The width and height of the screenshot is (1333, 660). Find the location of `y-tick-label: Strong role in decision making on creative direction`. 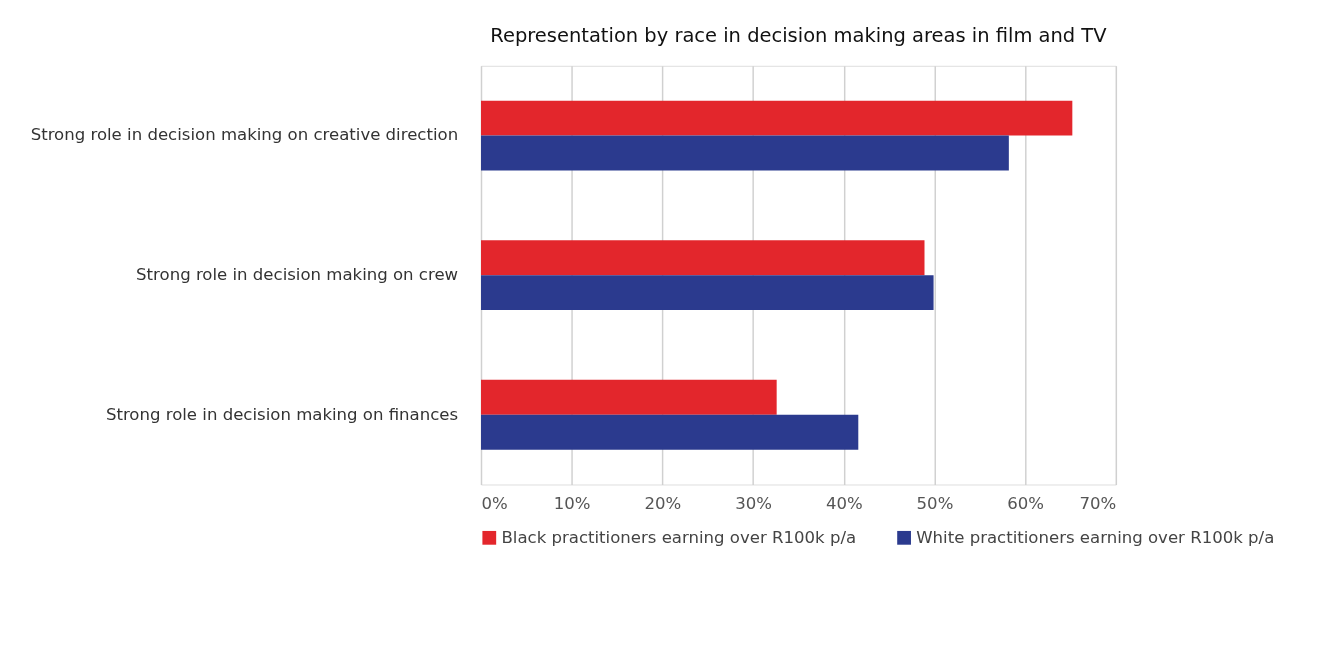

y-tick-label: Strong role in decision making on creative direction is located at coordinates (244, 135).